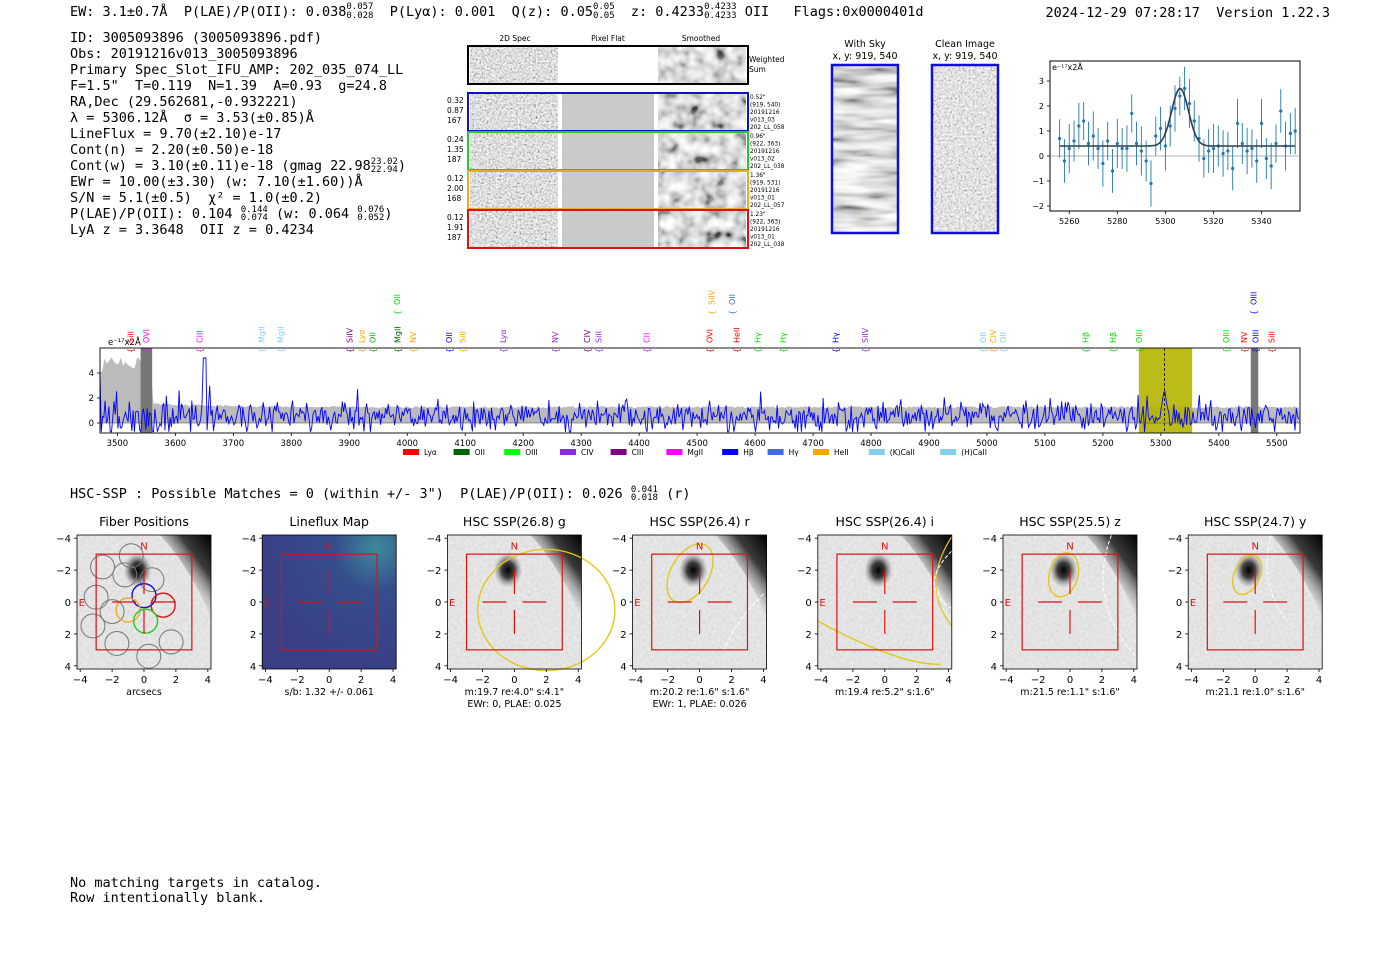  I want to click on info-plae-w: (w: 0.064, so click(312, 214).